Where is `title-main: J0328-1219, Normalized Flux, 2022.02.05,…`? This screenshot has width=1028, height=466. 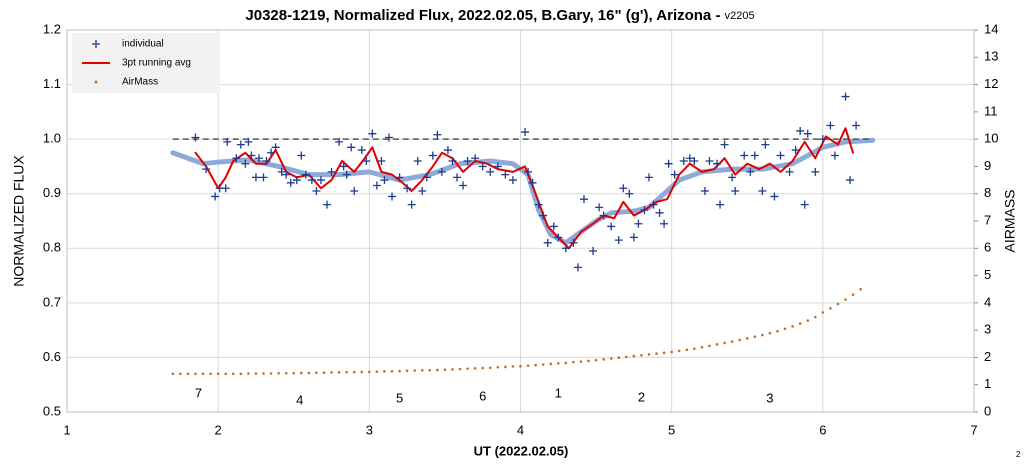 title-main: J0328-1219, Normalized Flux, 2022.02.05,… is located at coordinates (484, 15).